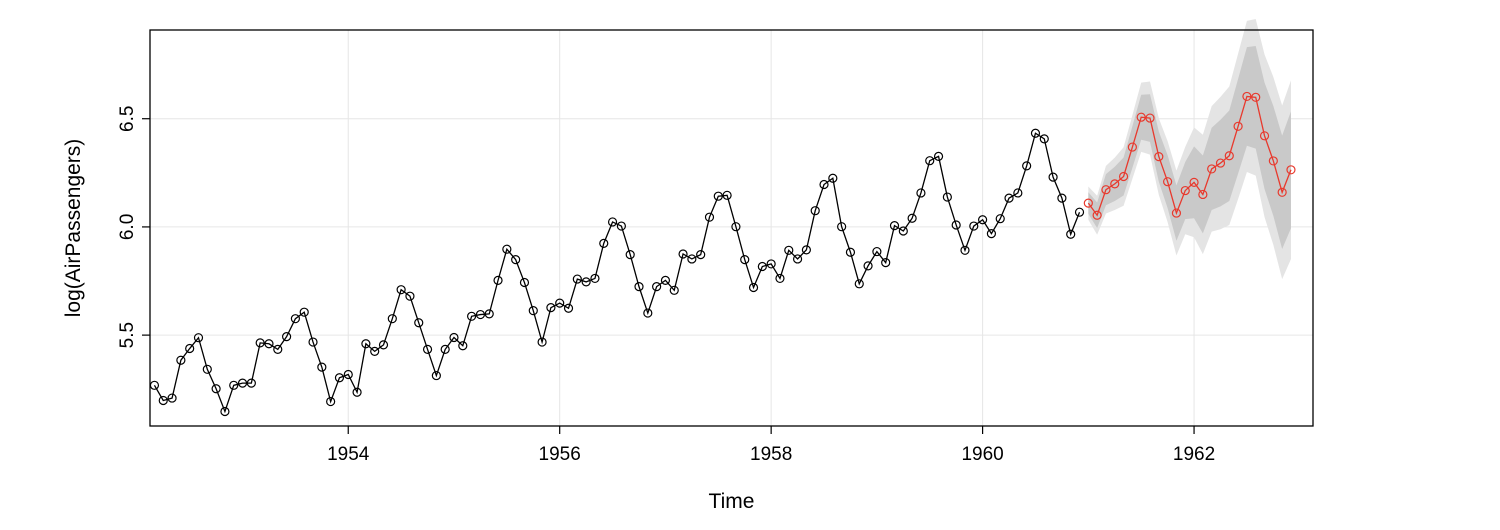 The width and height of the screenshot is (1500, 530). What do you see at coordinates (127, 335) in the screenshot?
I see `y-tick-label: 5.5` at bounding box center [127, 335].